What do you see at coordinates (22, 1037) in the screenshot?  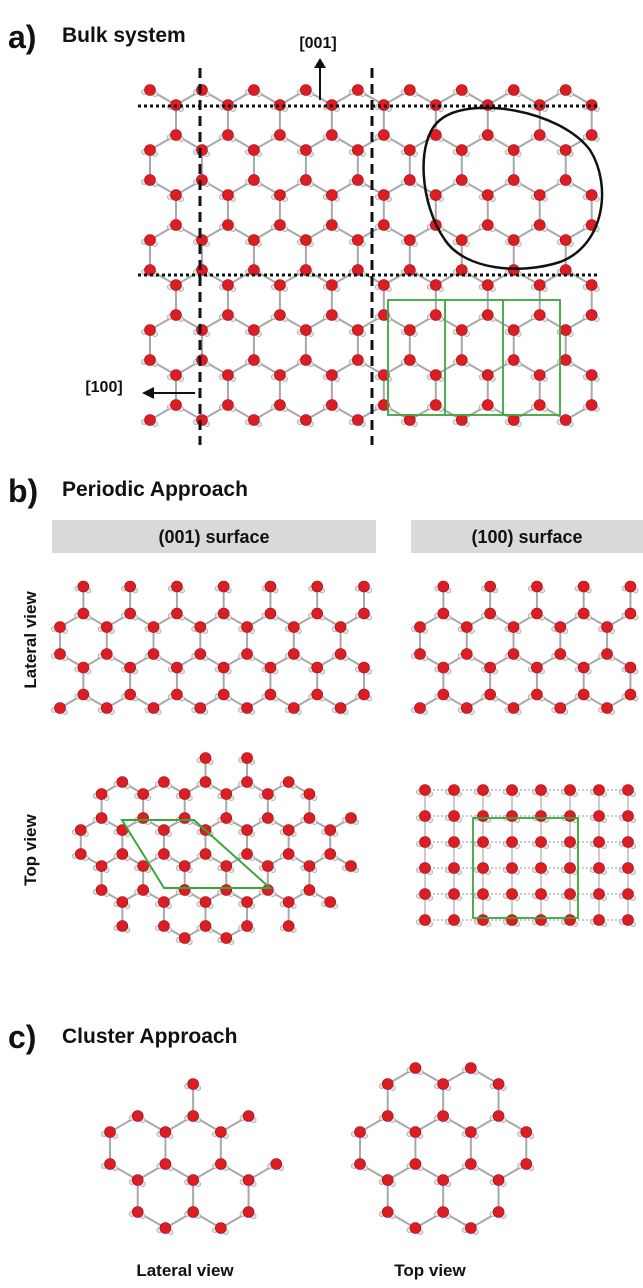 I see `panel-label: c)` at bounding box center [22, 1037].